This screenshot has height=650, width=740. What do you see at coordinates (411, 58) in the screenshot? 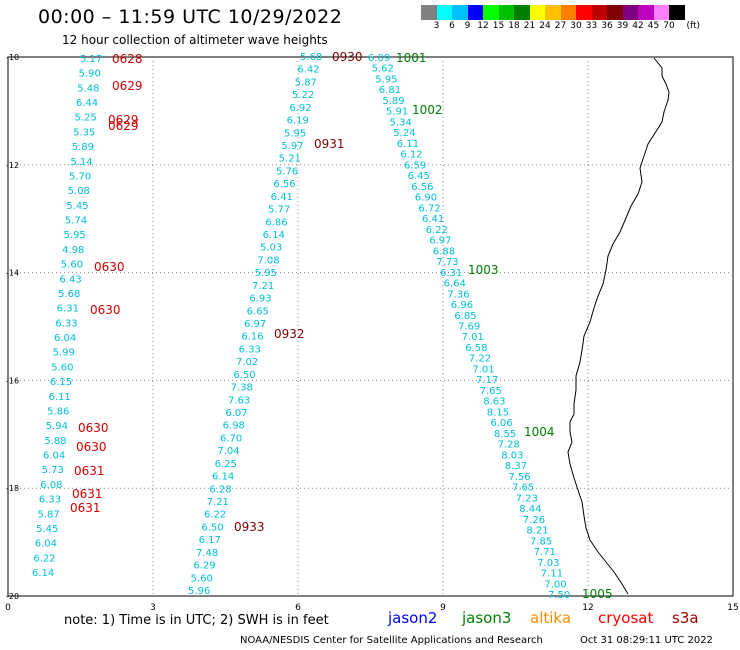
I see `time-label: 1001` at bounding box center [411, 58].